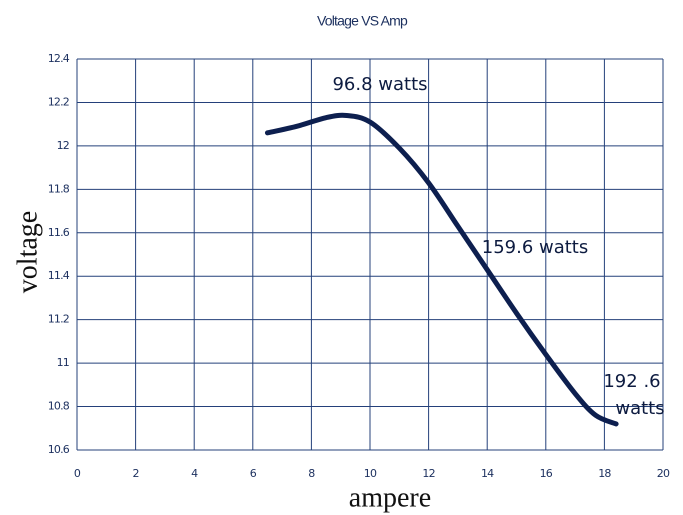  I want to click on x-tick-label: 4, so click(194, 473).